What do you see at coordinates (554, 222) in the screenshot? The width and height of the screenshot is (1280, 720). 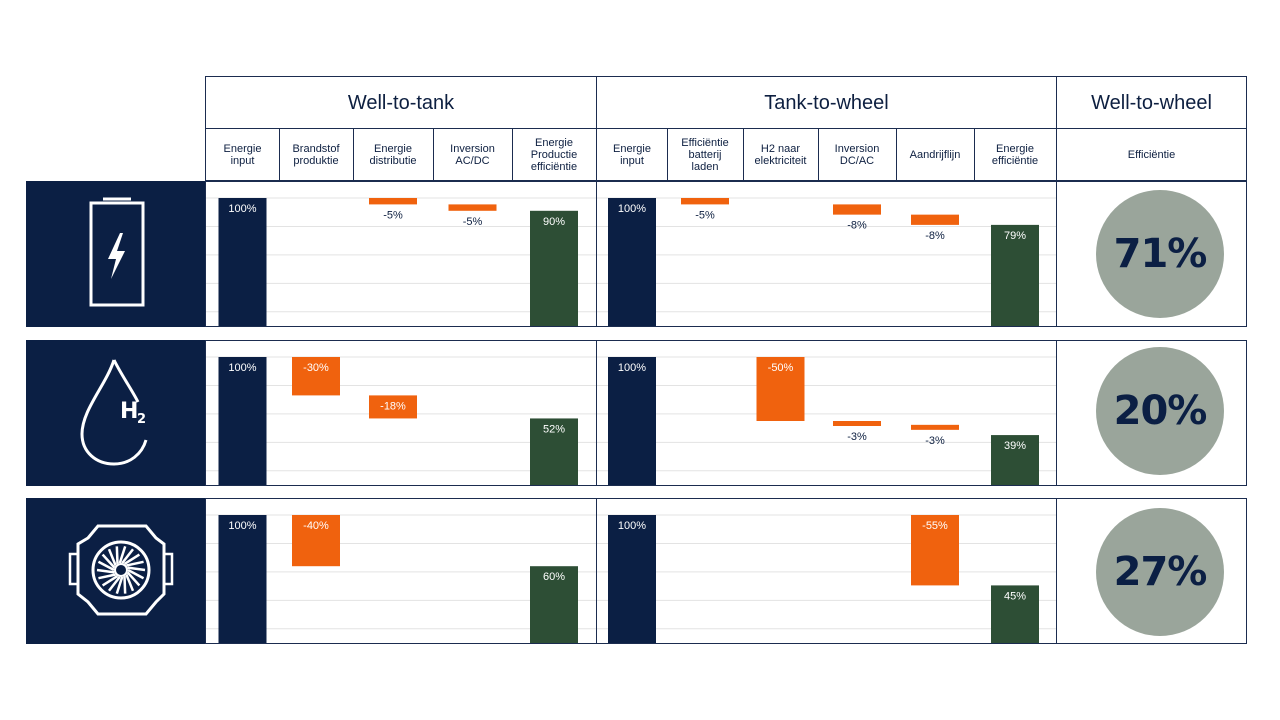 I see `data-label: 90%` at bounding box center [554, 222].